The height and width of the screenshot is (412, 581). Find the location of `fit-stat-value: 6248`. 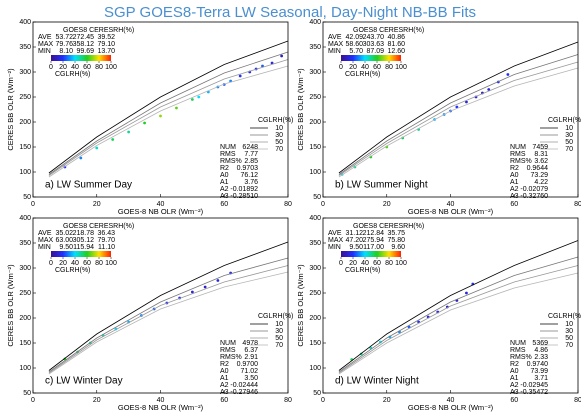

fit-stat-value: 6248 is located at coordinates (250, 147).